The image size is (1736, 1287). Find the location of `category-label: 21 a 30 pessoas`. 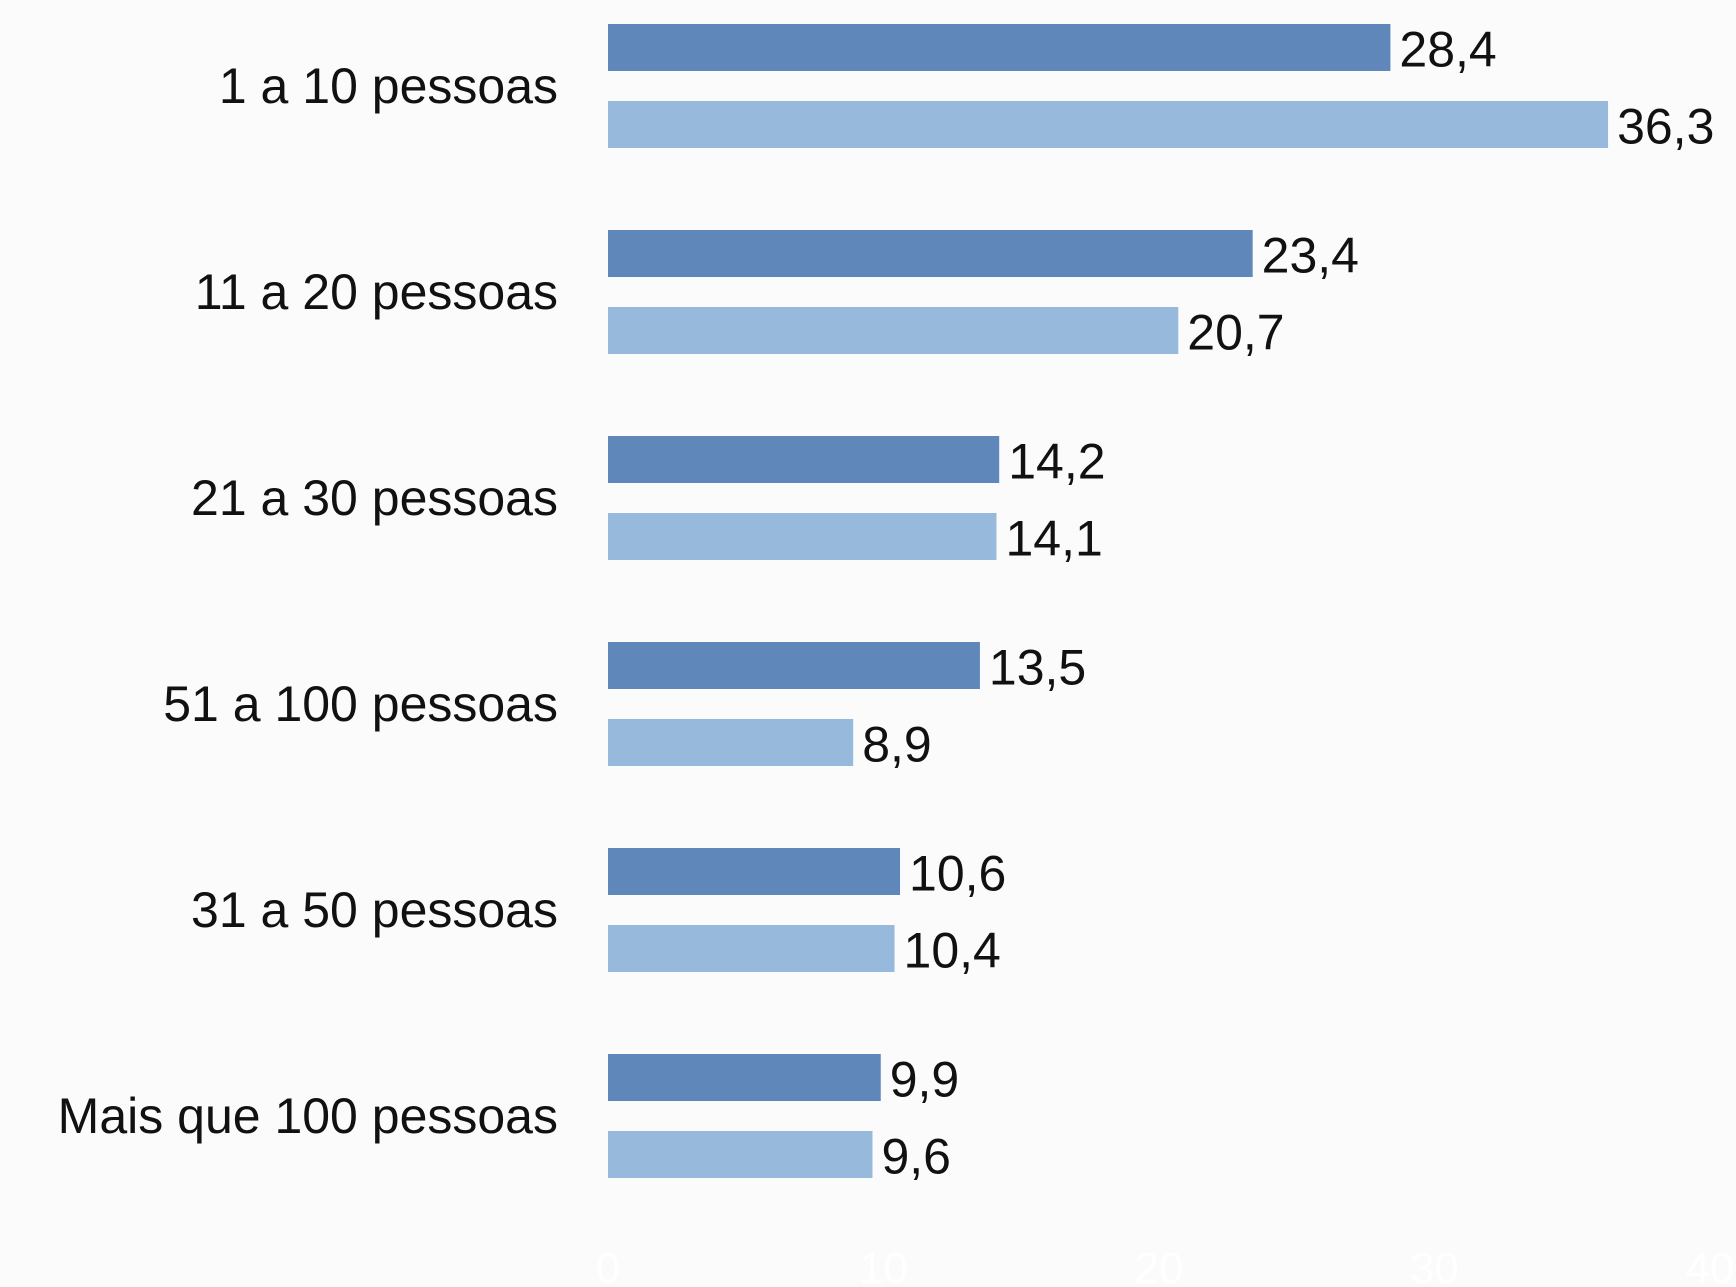

category-label: 21 a 30 pessoas is located at coordinates (374, 498).